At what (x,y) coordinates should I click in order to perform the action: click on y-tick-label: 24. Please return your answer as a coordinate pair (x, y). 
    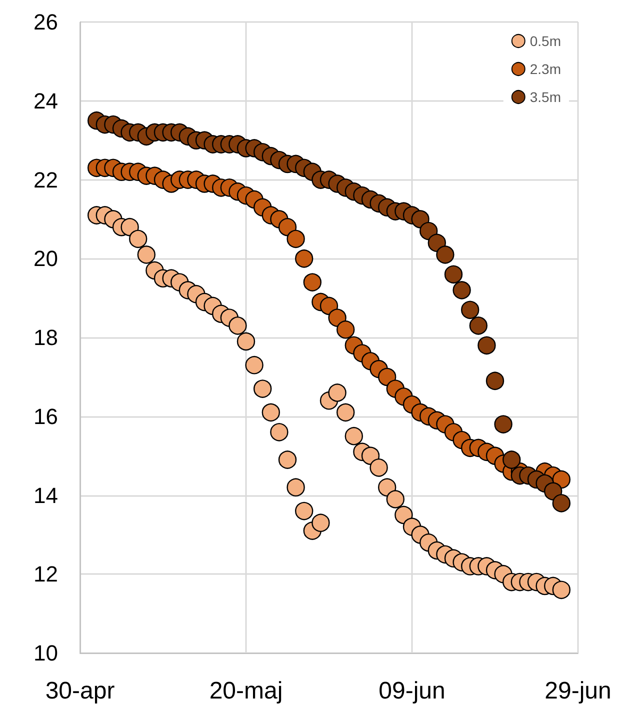
    Looking at the image, I should click on (46, 101).